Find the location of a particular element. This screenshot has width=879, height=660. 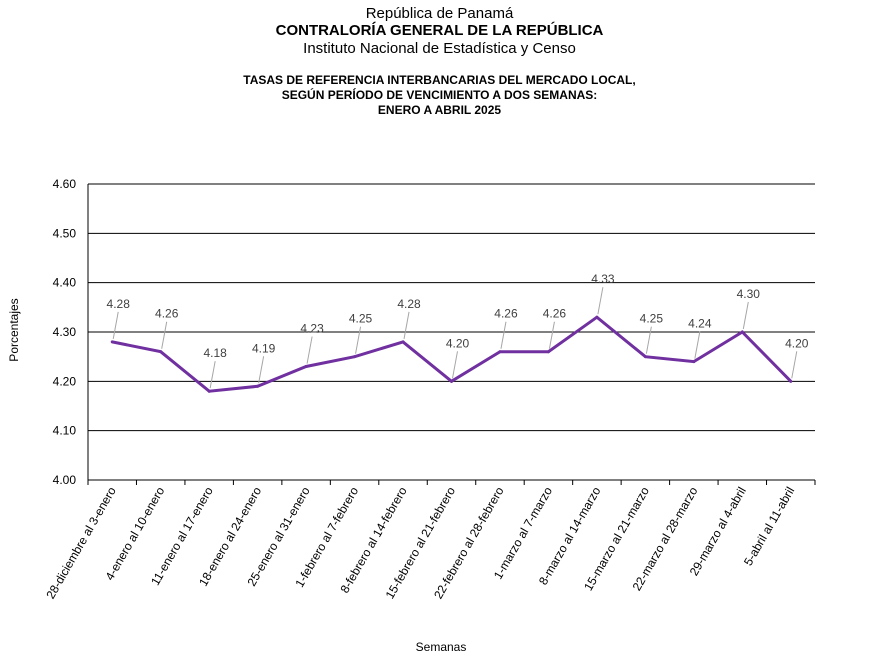

data-label: 4.33 is located at coordinates (603, 279).